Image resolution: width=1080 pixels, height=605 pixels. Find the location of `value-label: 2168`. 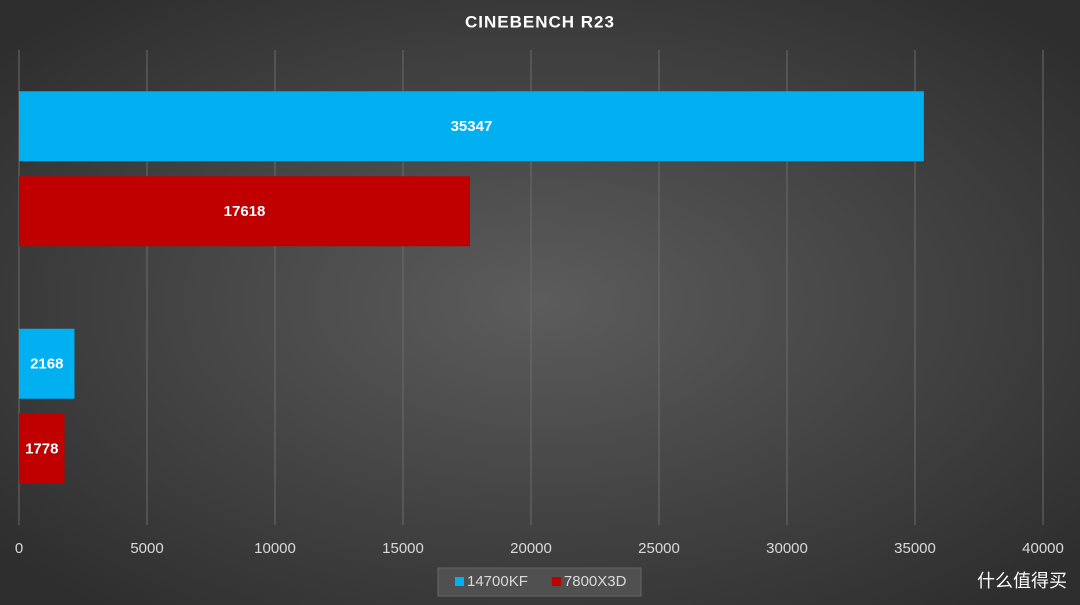

value-label: 2168 is located at coordinates (46, 364).